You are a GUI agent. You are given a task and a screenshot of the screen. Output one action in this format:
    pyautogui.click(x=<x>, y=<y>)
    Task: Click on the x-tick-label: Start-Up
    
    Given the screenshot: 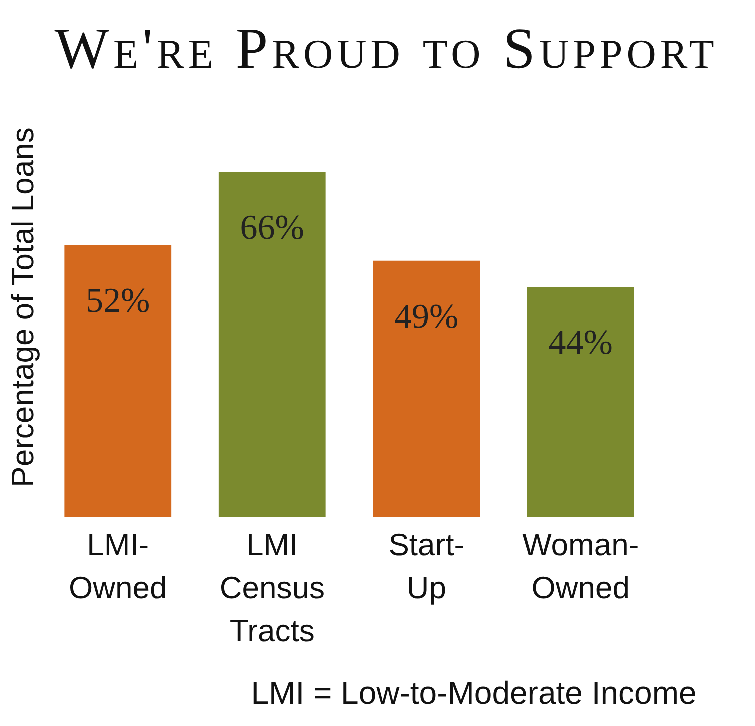 What is the action you would take?
    pyautogui.click(x=426, y=567)
    